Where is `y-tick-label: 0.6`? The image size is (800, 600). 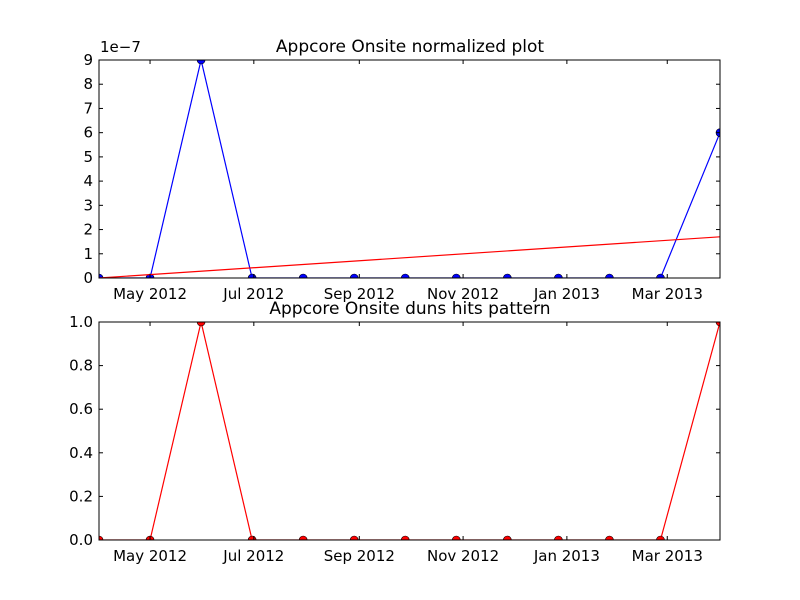
y-tick-label: 0.6 is located at coordinates (81, 409).